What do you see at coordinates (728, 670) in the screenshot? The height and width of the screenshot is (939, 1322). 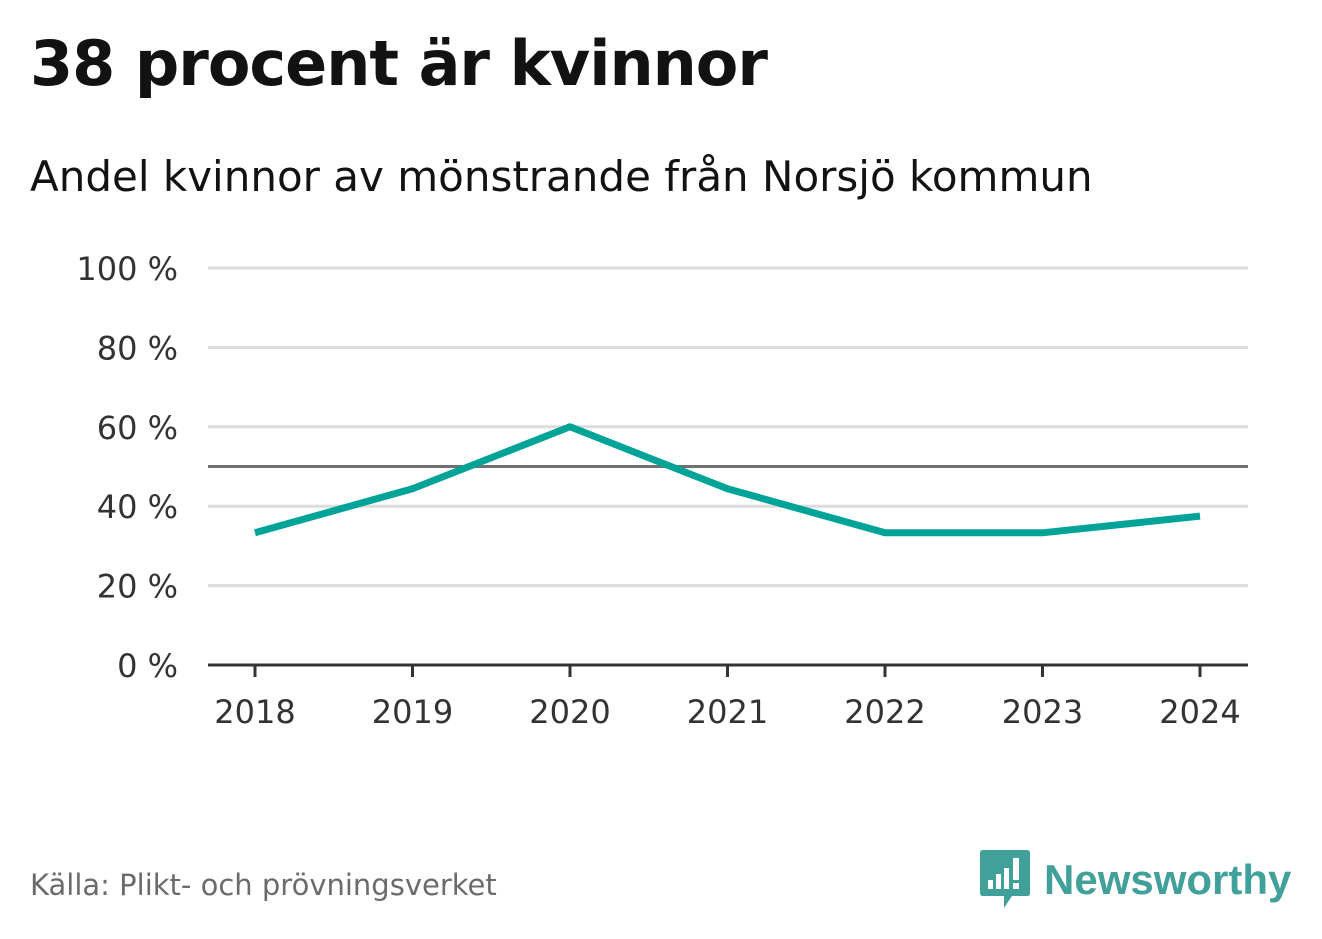 I see `x-axis` at bounding box center [728, 670].